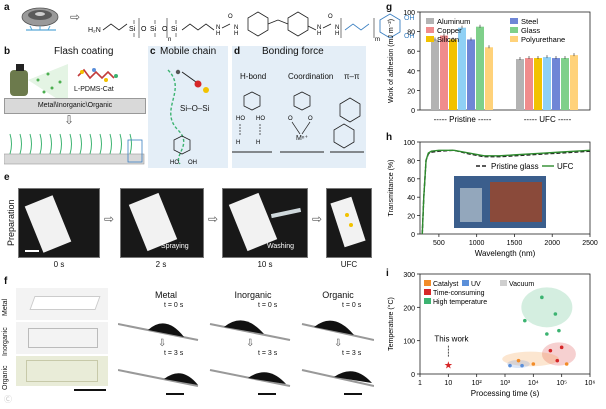 This screenshot has width=606, height=409. Describe the element at coordinates (158, 378) in the screenshot. I see `metal-t3` at that location.